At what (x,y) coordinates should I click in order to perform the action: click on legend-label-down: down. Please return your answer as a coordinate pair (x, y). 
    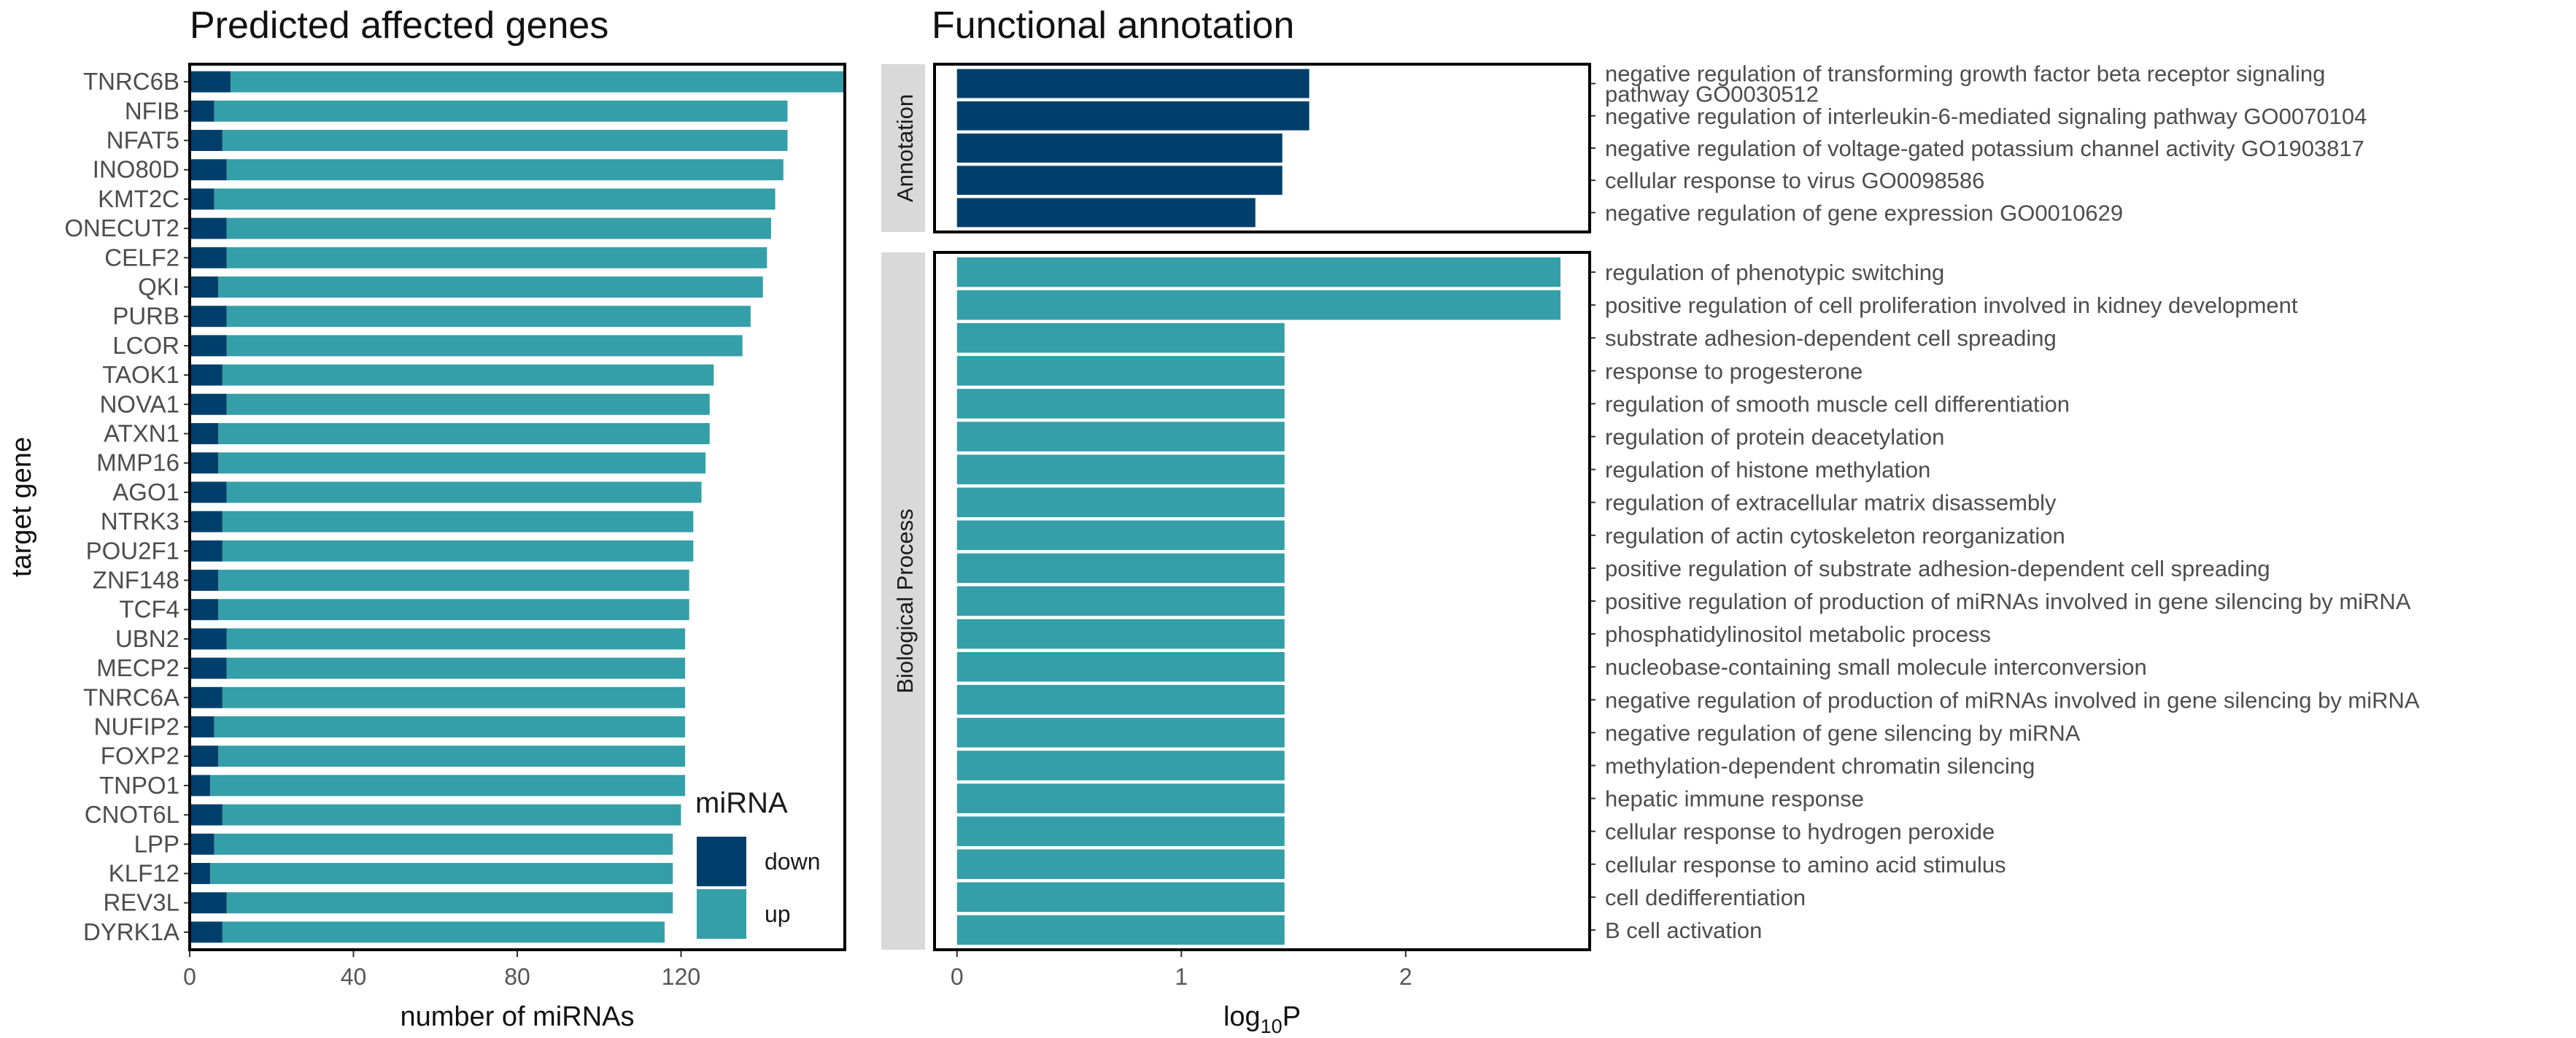
    Looking at the image, I should click on (793, 861).